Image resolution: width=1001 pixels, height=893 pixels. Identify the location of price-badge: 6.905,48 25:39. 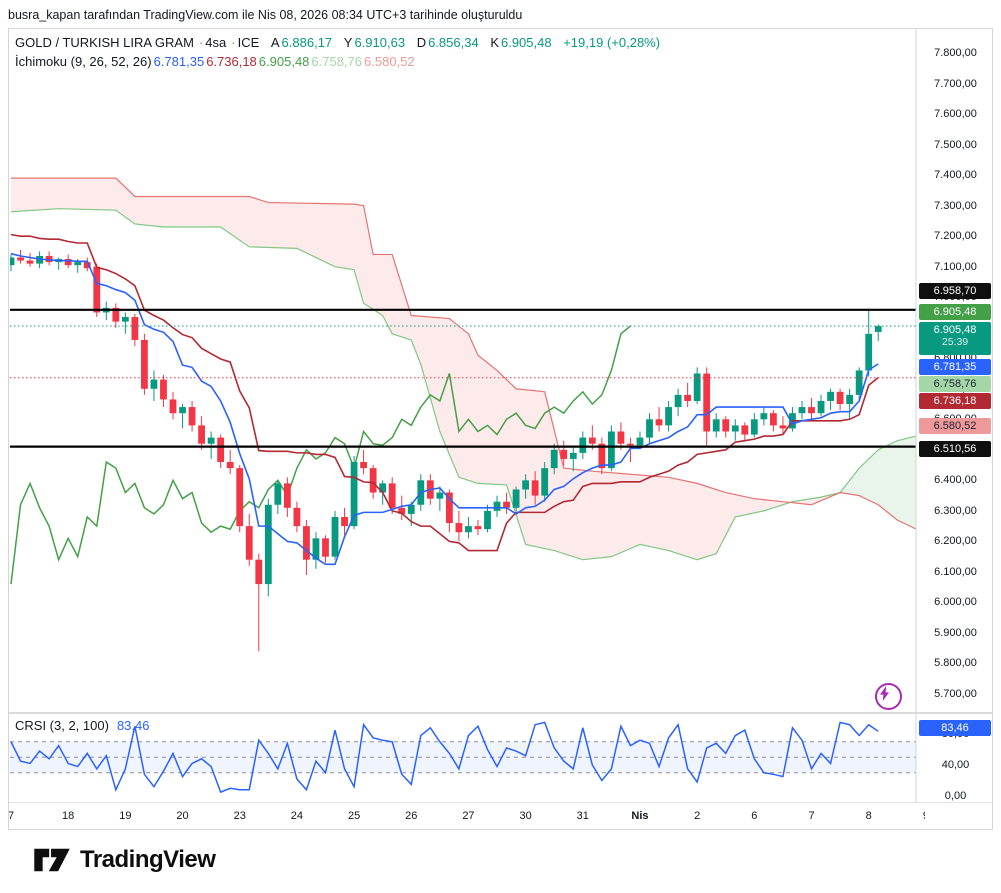
(955, 338).